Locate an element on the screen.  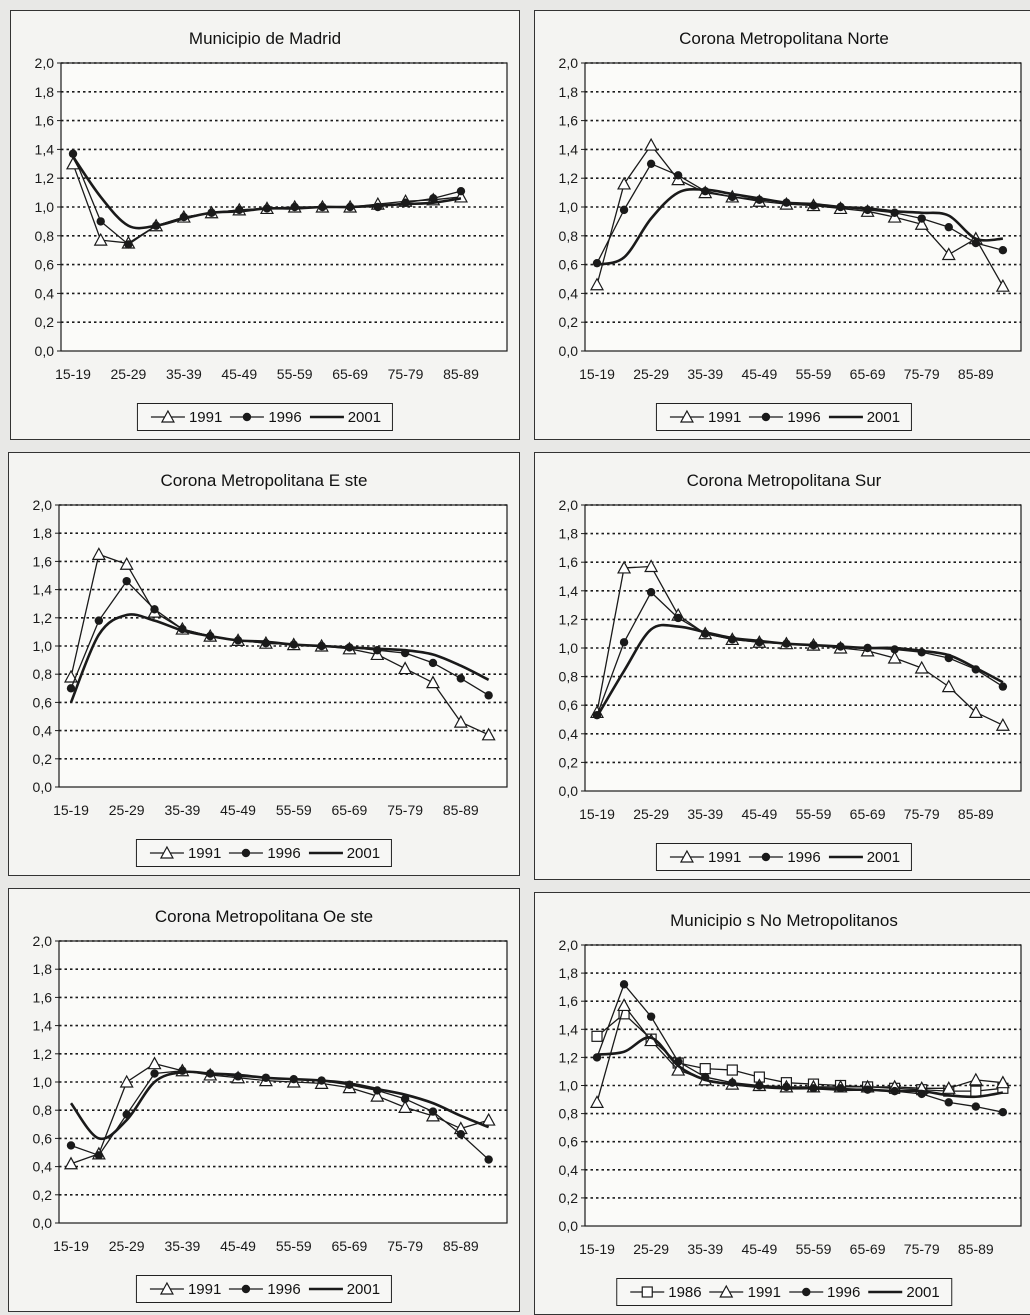
y-tick-label: 0,6 is located at coordinates (43, 702).